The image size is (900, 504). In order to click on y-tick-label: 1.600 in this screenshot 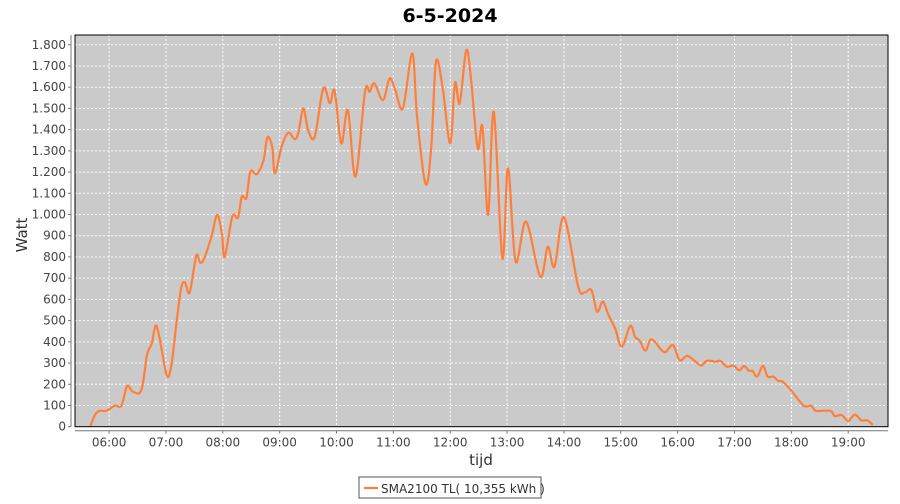, I will do `click(49, 87)`.